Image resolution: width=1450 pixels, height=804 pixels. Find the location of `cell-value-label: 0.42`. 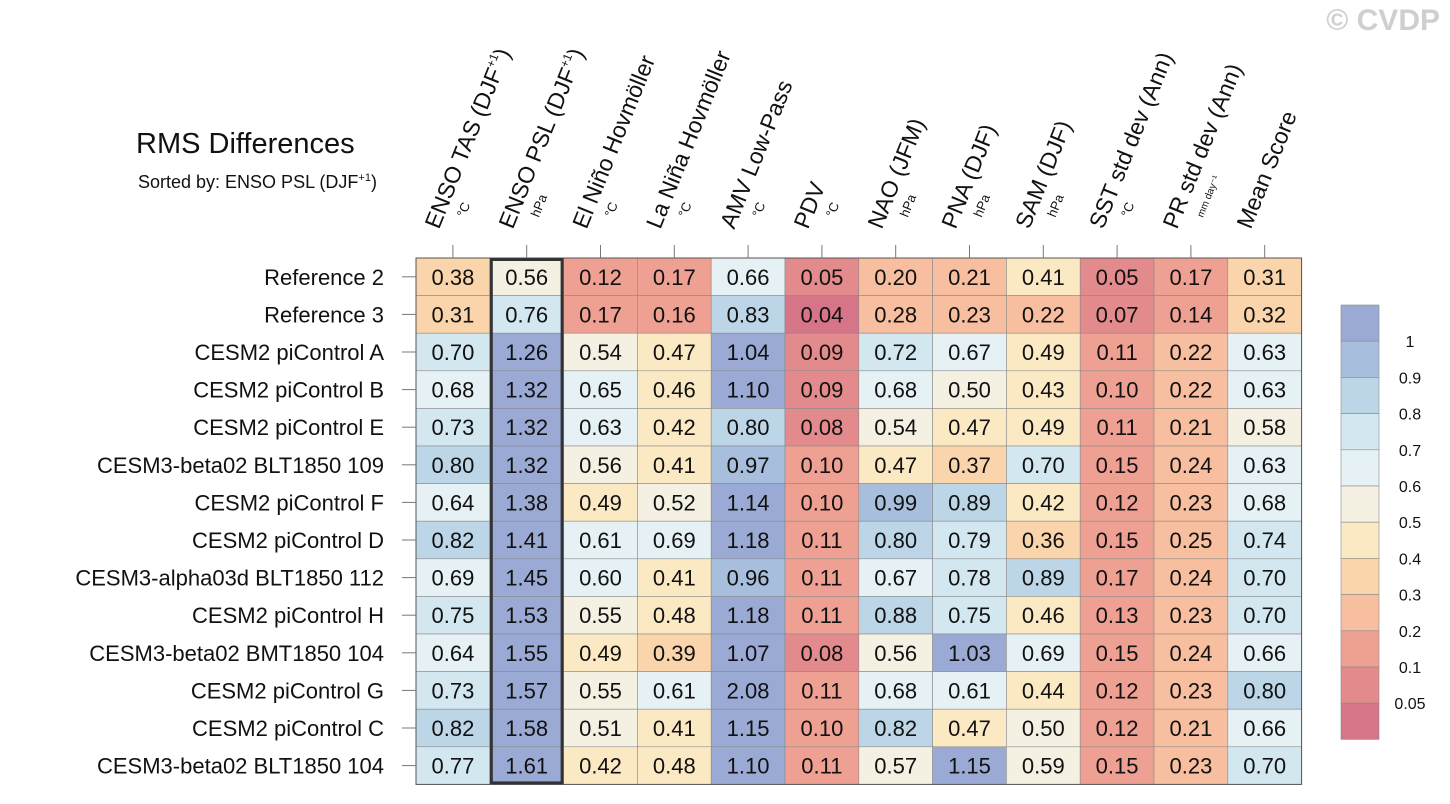

cell-value-label: 0.42 is located at coordinates (1043, 502).